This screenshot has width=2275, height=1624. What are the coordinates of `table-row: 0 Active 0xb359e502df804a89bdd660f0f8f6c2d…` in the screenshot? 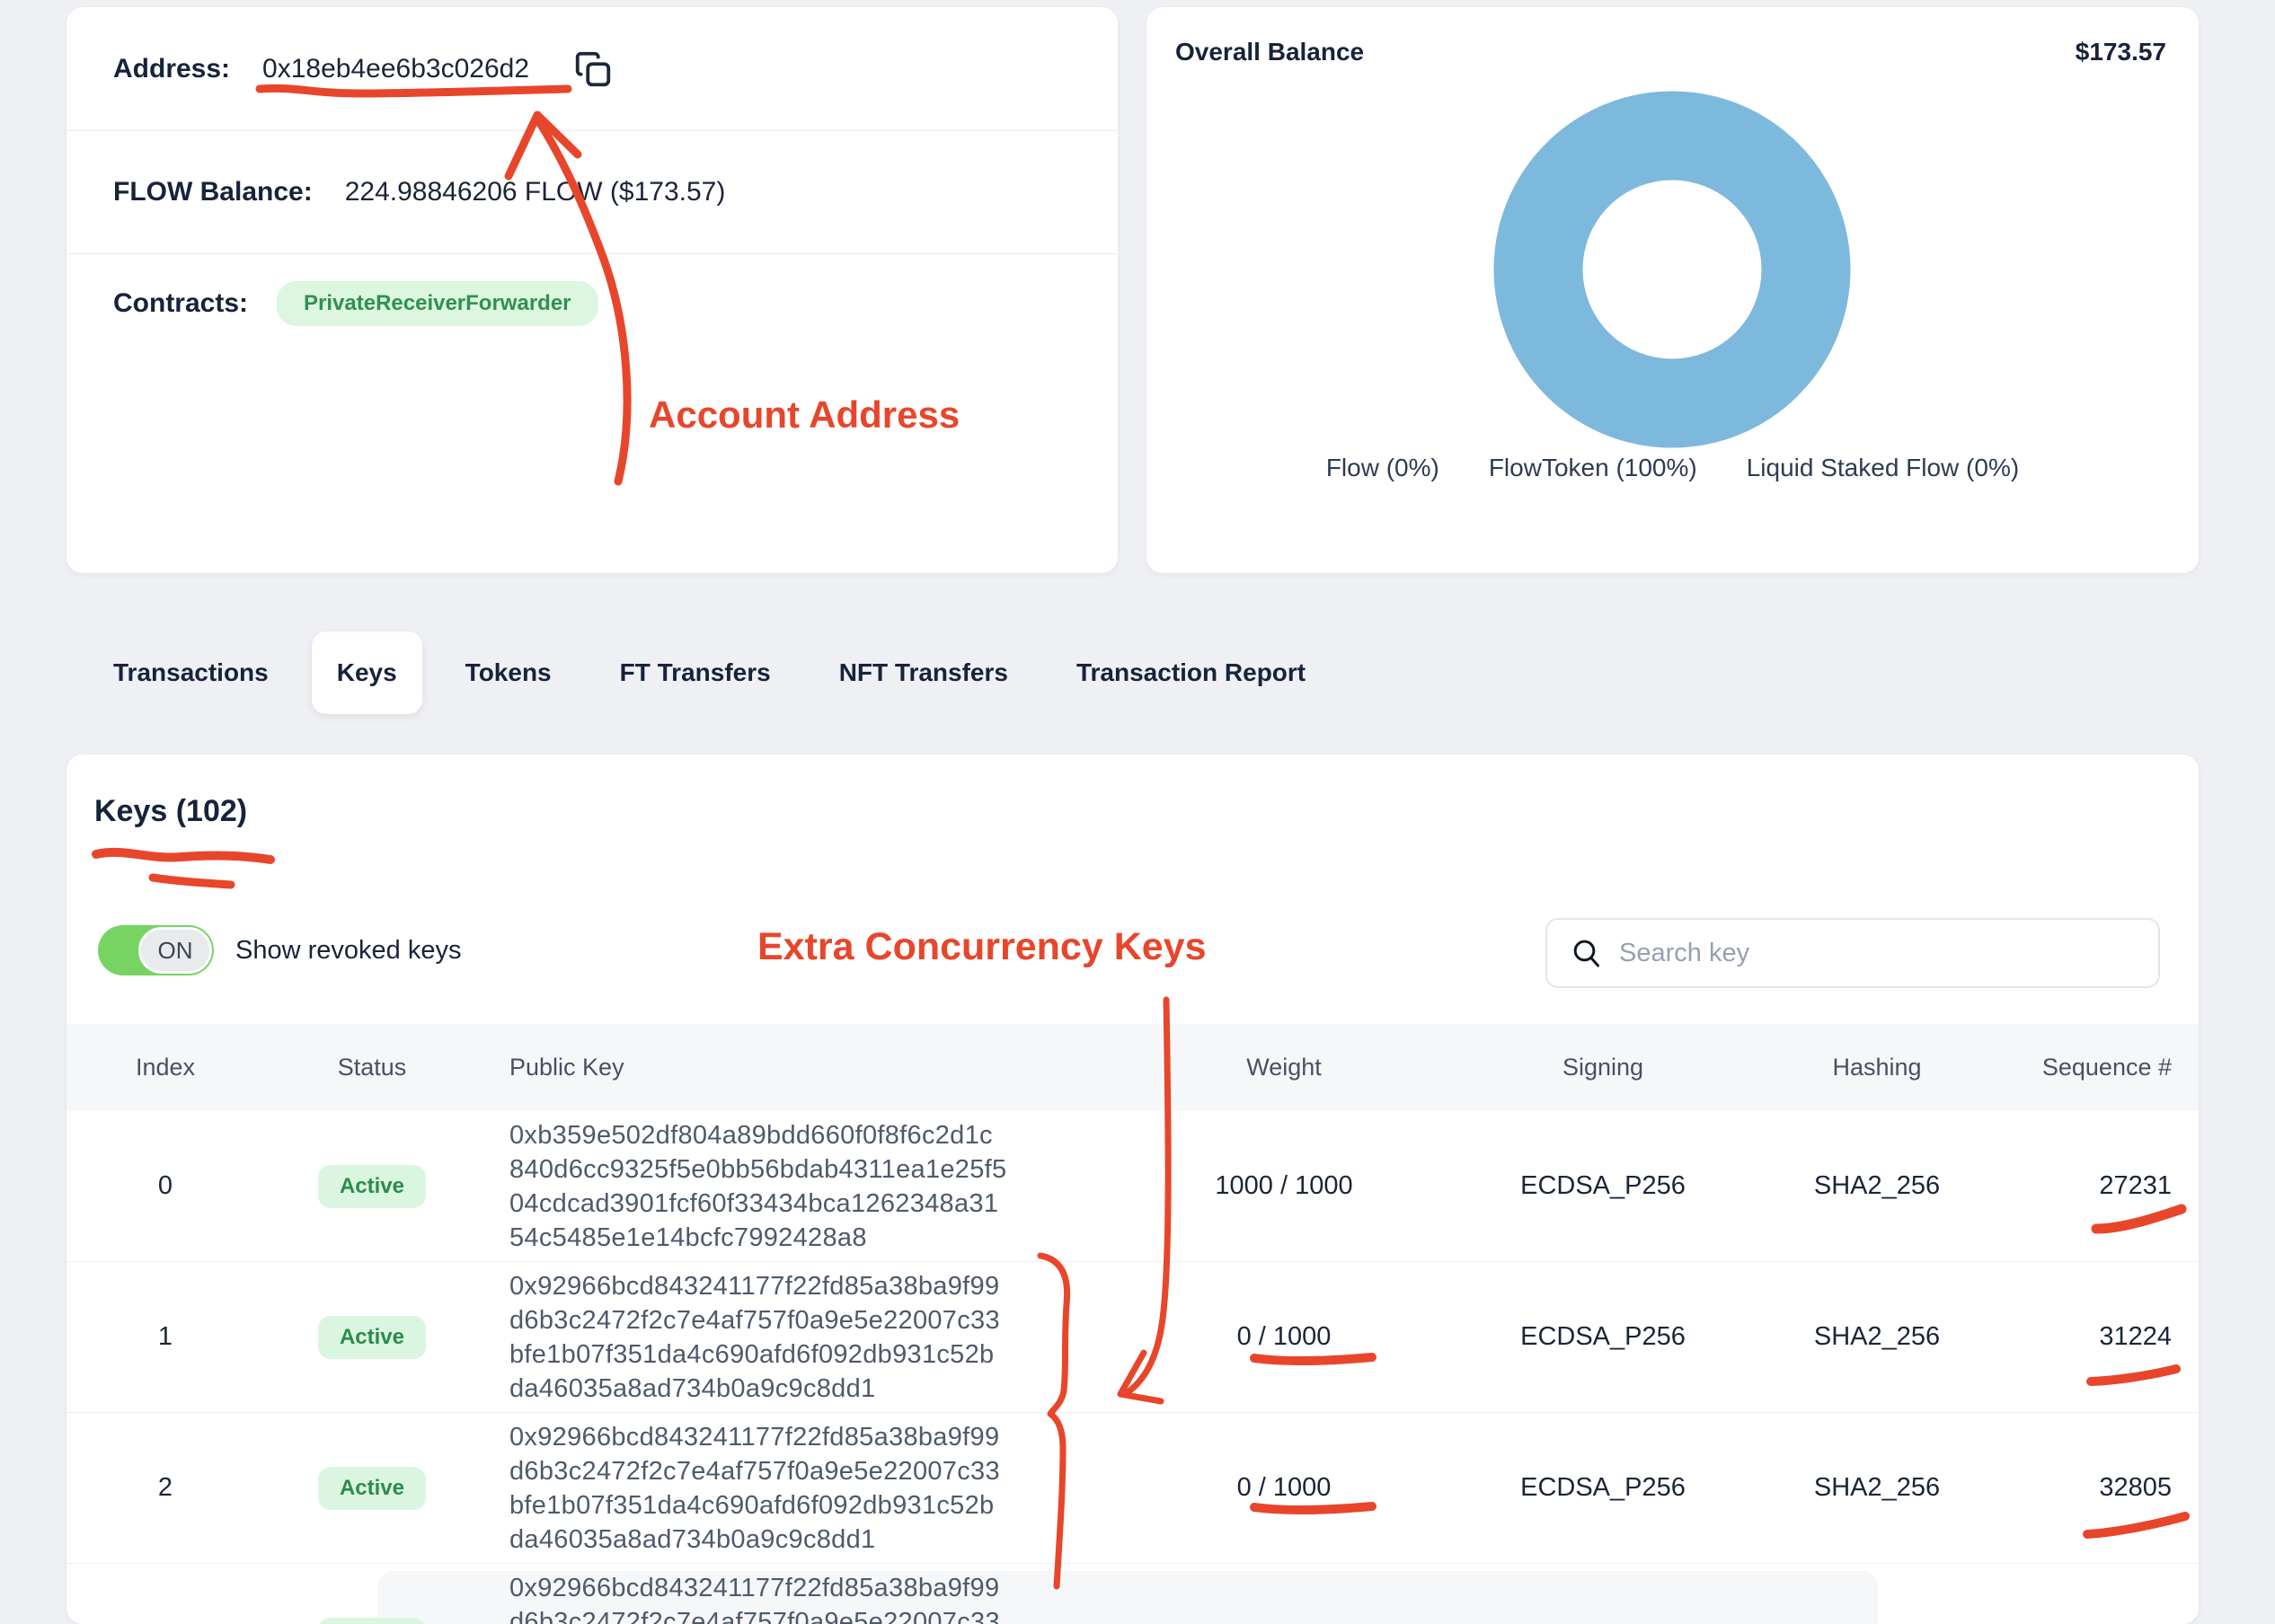 It's located at (1132, 1186).